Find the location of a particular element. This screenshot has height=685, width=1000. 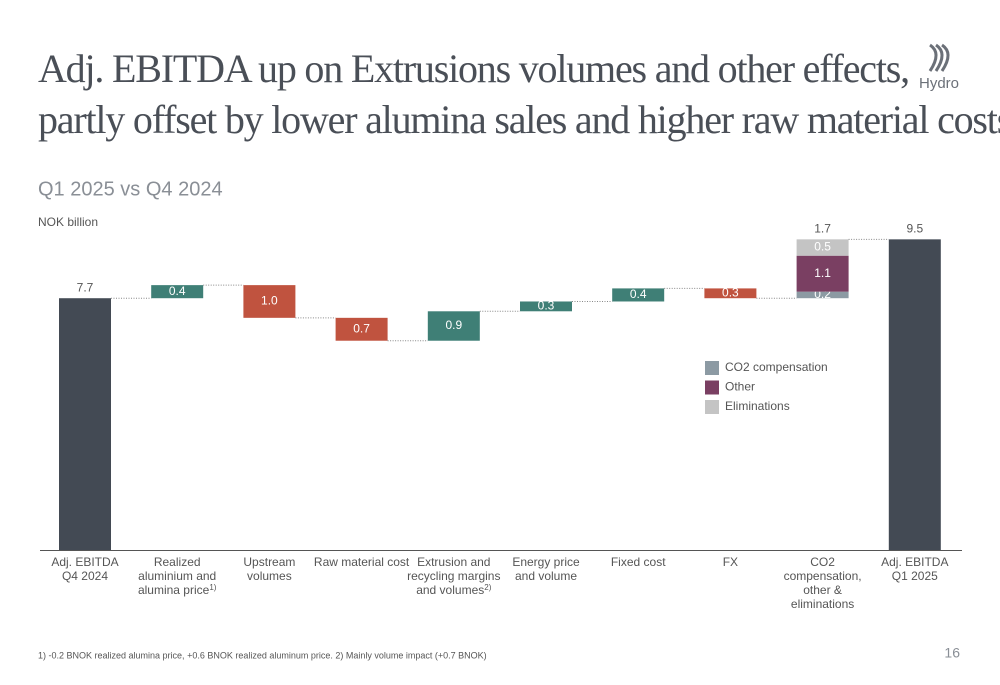

value-label: 0.7 is located at coordinates (361, 328).